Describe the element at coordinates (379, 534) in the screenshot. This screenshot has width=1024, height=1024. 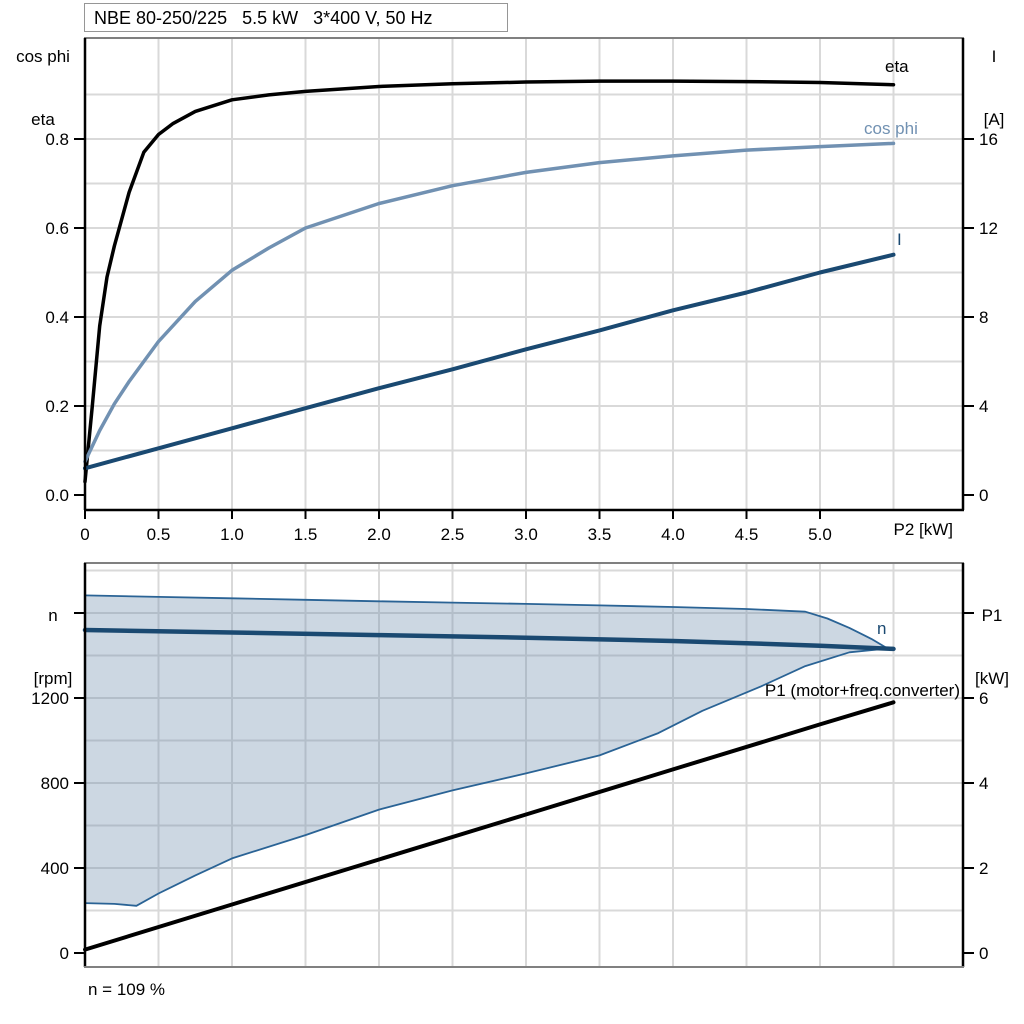
I see `x-tick-label: 2.0` at that location.